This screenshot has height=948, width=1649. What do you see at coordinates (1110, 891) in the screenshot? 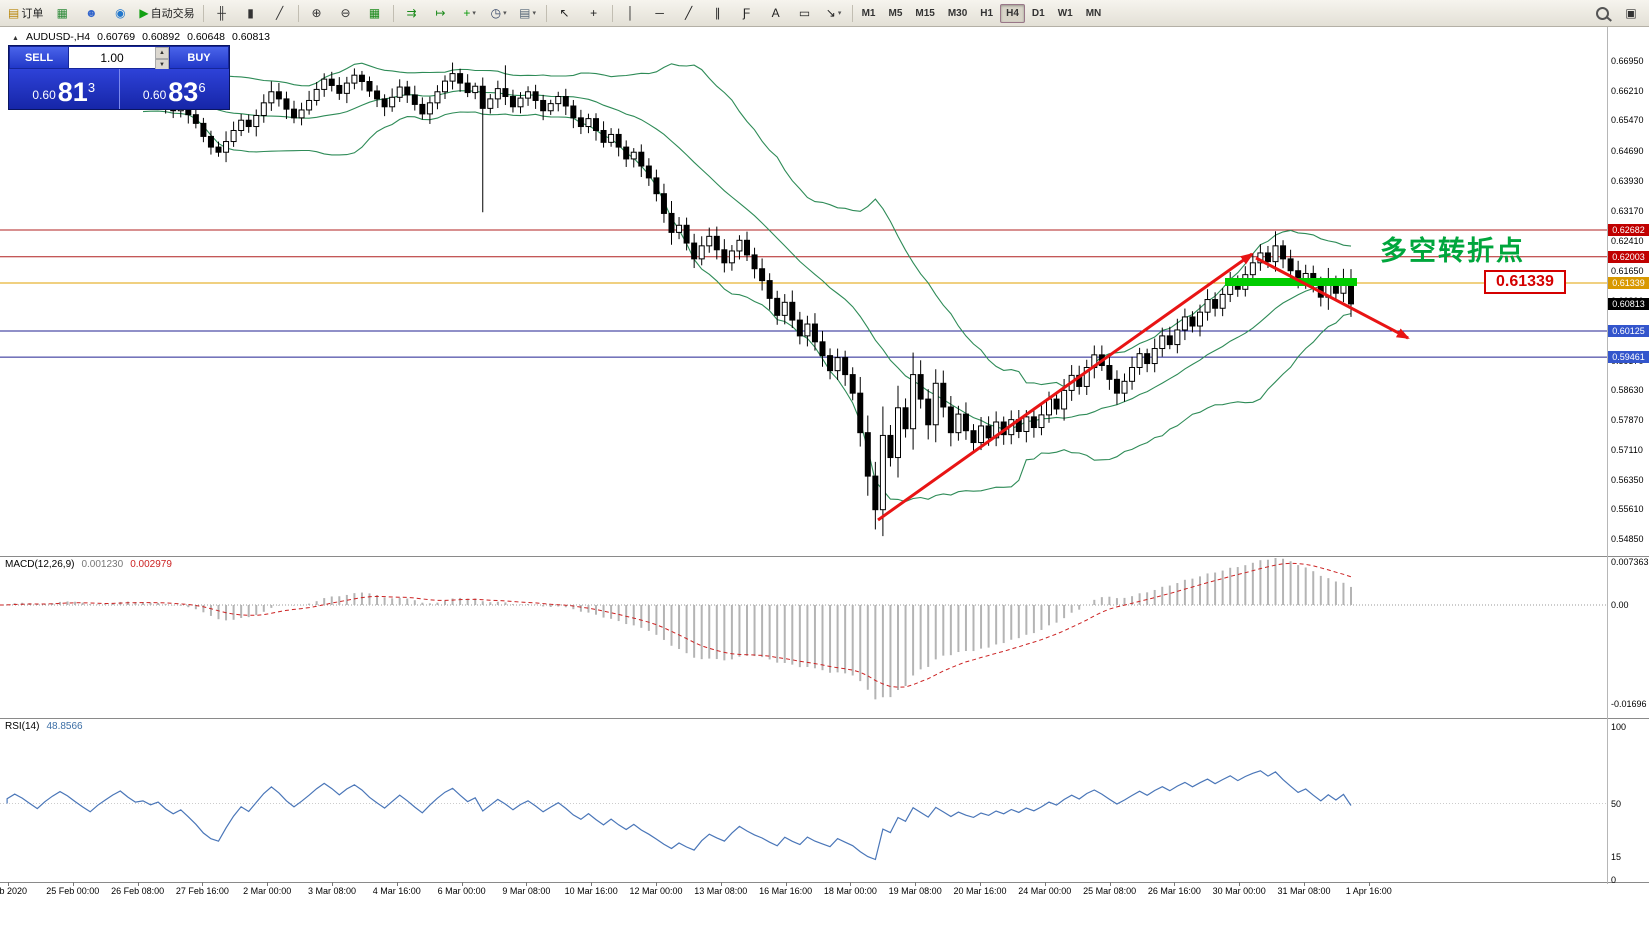
I see `time-label: 25 Mar 08:00` at bounding box center [1110, 891].